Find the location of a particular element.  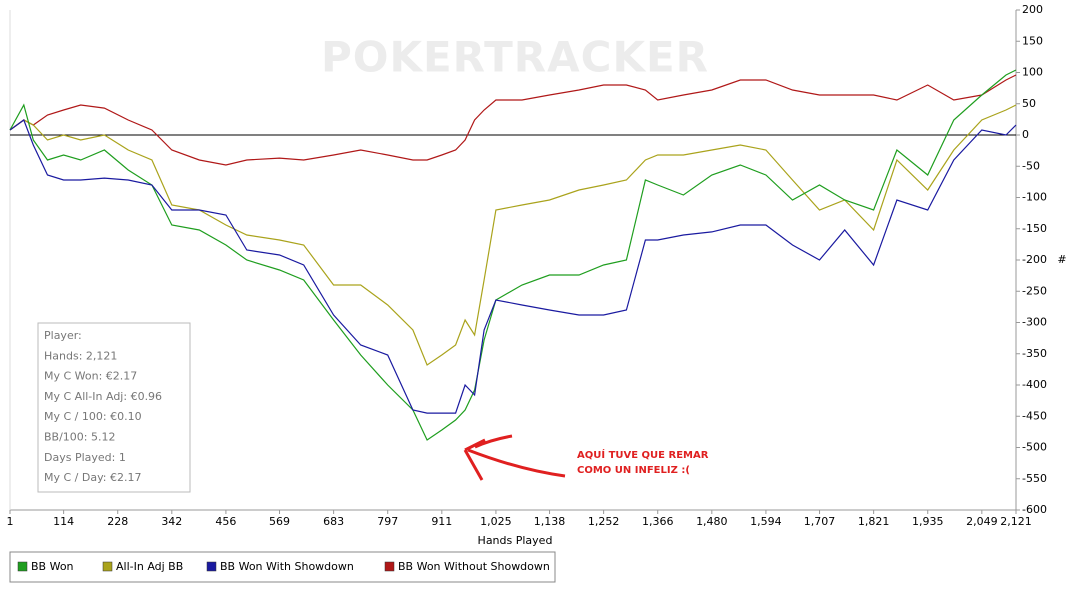

legend-label: BB Won Without Showdown is located at coordinates (474, 566).